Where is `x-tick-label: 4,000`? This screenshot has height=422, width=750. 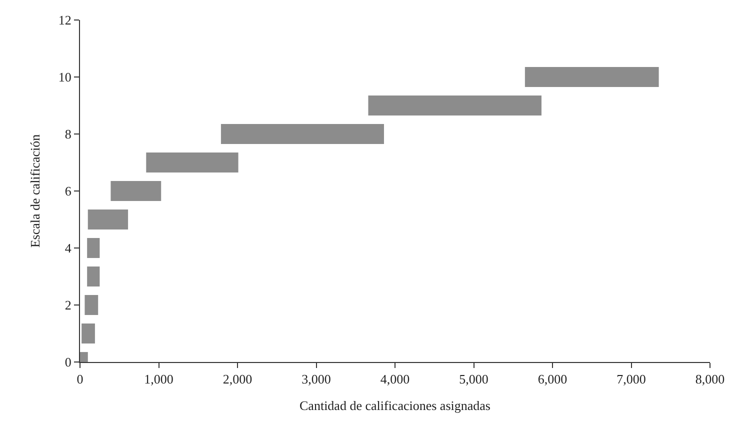
x-tick-label: 4,000 is located at coordinates (395, 379).